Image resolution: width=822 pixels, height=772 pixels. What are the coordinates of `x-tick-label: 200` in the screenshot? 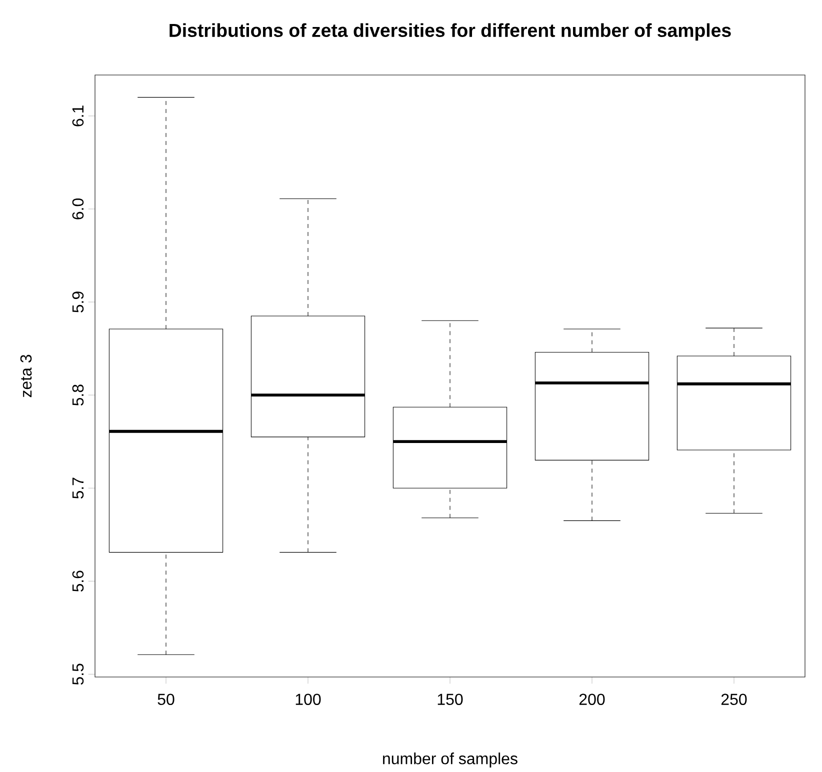 It's located at (592, 700).